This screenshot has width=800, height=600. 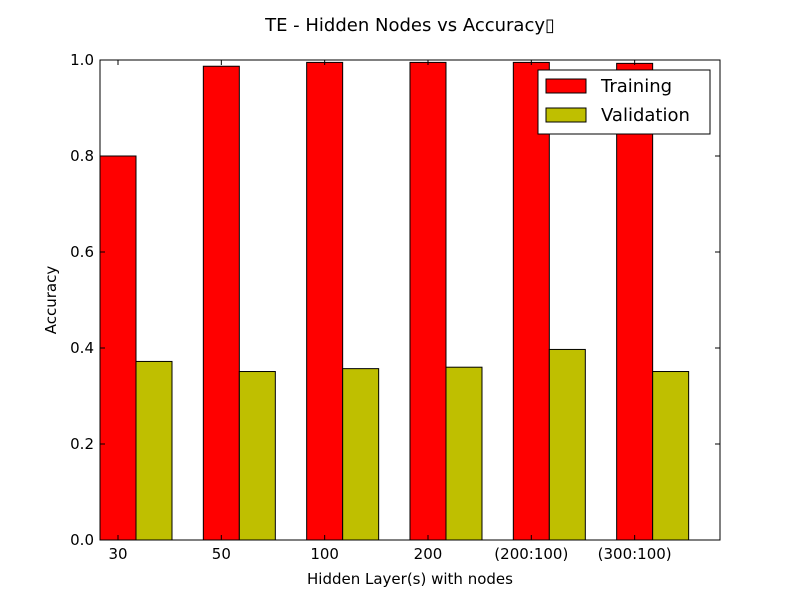 What do you see at coordinates (82, 444) in the screenshot?
I see `y-tick-label-1: 0.2` at bounding box center [82, 444].